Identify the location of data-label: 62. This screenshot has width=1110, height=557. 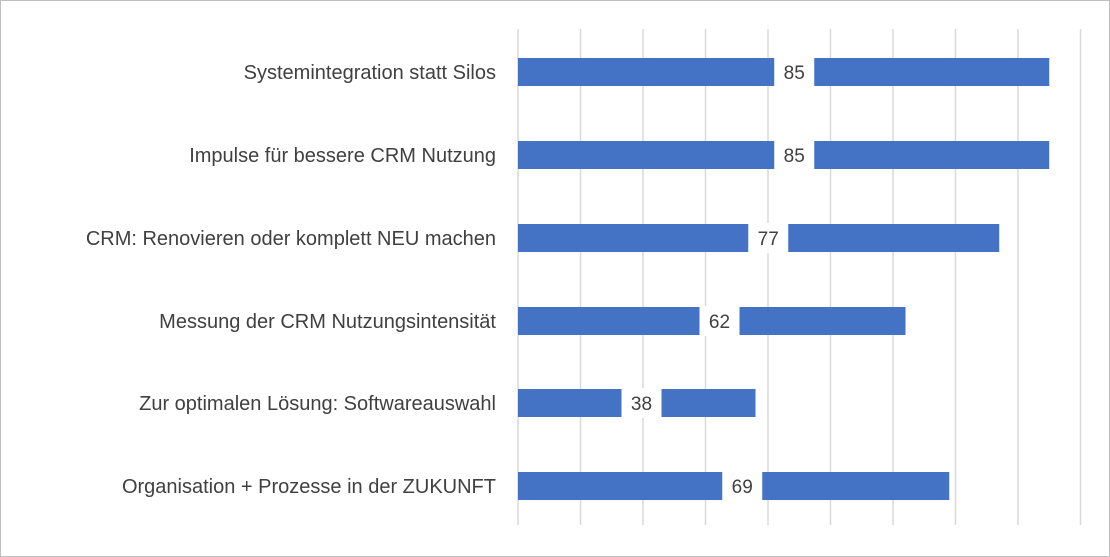
(719, 322).